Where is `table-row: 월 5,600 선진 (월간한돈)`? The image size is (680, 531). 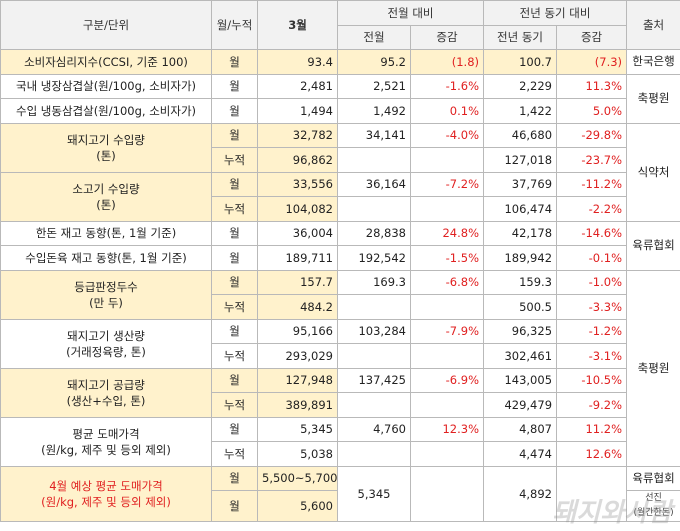
table-row: 월 5,600 선진 (월간한돈) is located at coordinates (340, 506).